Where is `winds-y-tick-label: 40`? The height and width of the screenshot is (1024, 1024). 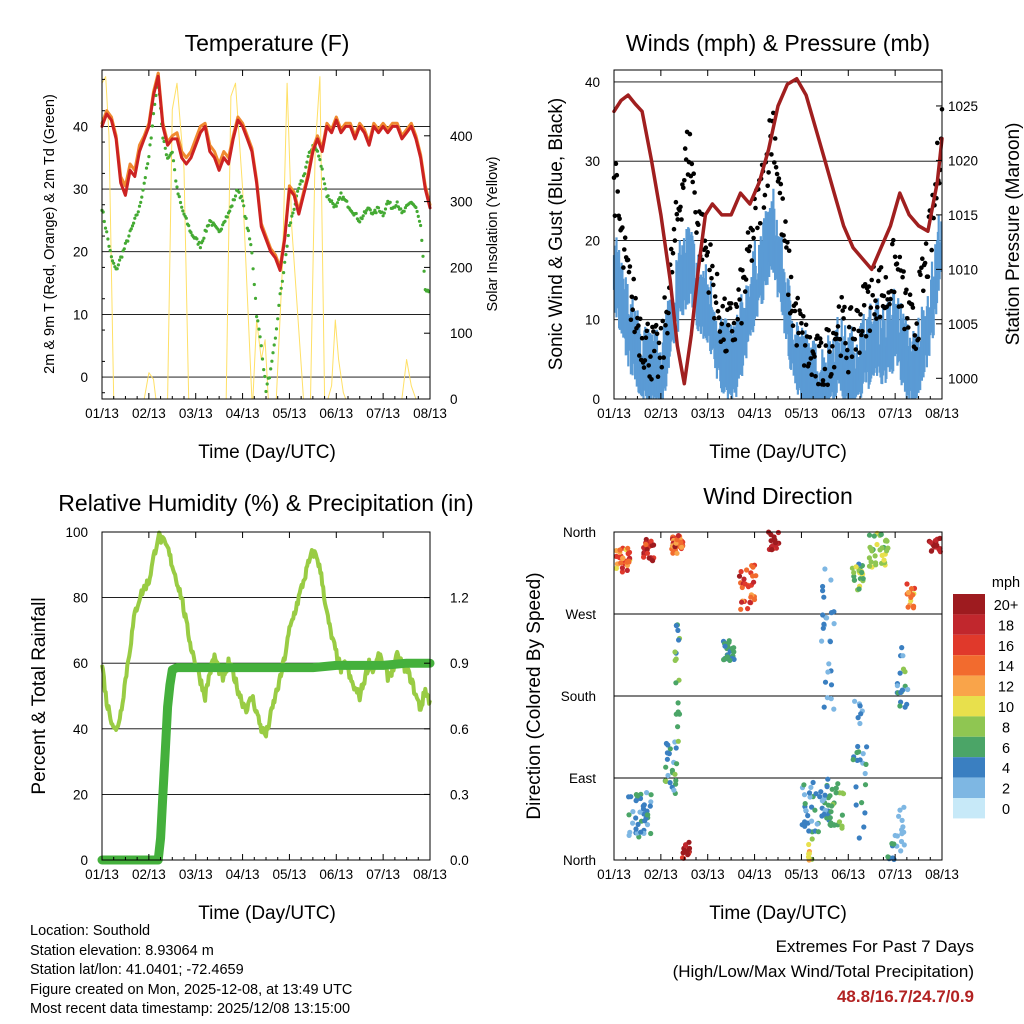
winds-y-tick-label: 40 is located at coordinates (592, 82).